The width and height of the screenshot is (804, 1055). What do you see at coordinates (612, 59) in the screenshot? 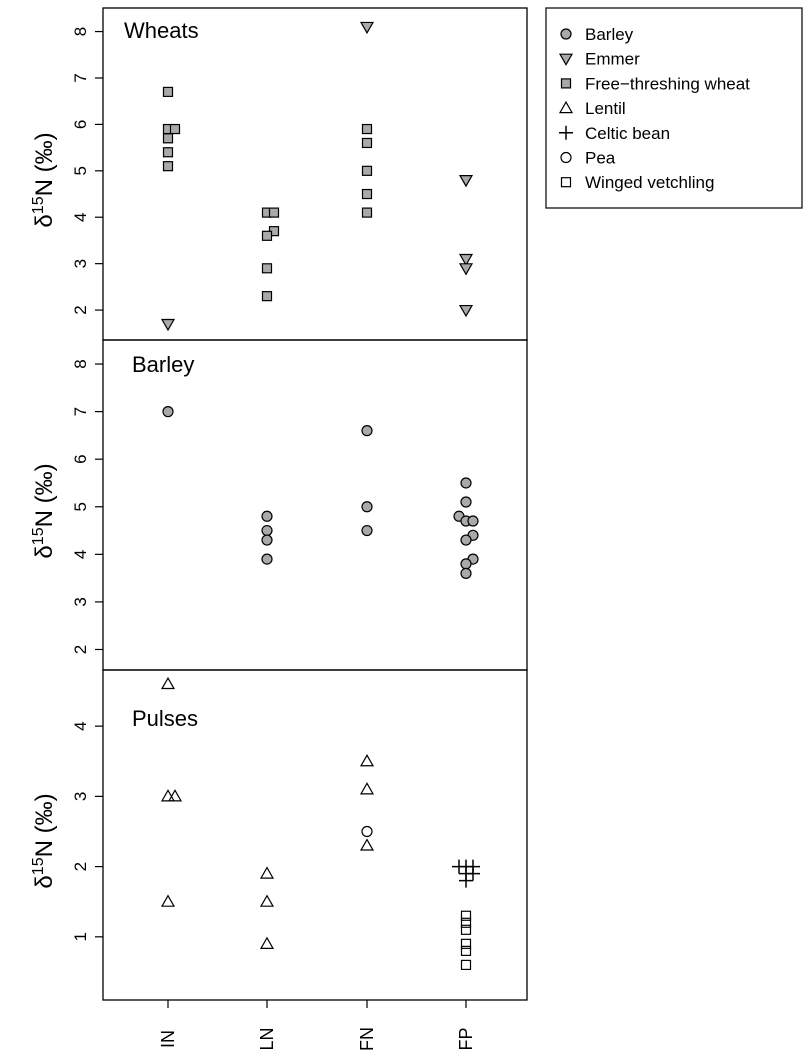
I see `legend-label: Emmer` at bounding box center [612, 59].